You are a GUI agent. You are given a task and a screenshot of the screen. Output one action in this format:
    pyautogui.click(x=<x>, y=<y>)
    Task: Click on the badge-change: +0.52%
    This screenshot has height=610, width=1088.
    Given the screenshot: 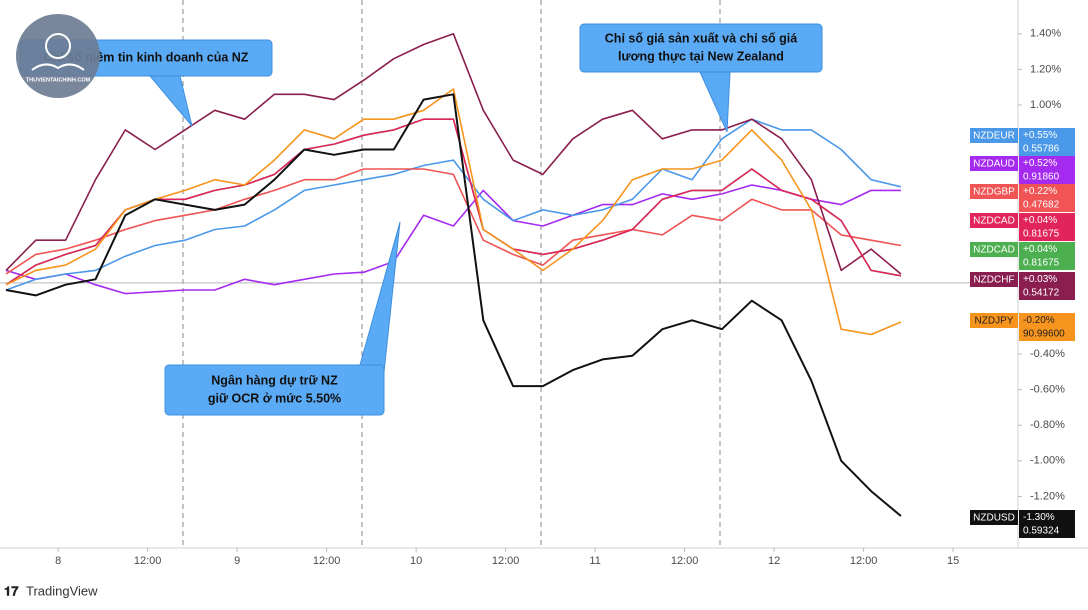 What is the action you would take?
    pyautogui.click(x=1040, y=163)
    